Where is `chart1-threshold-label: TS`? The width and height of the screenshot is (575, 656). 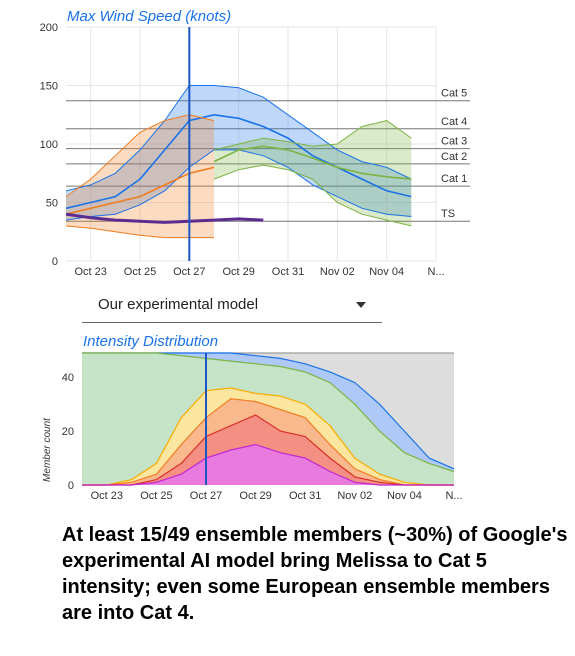
chart1-threshold-label: TS is located at coordinates (448, 214).